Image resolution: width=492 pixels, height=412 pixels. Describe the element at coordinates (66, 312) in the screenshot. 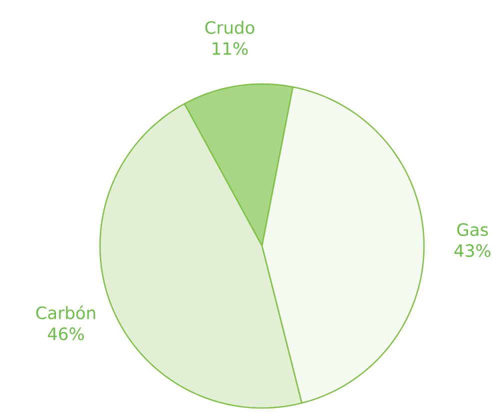

I see `slice-label: Carbón` at that location.